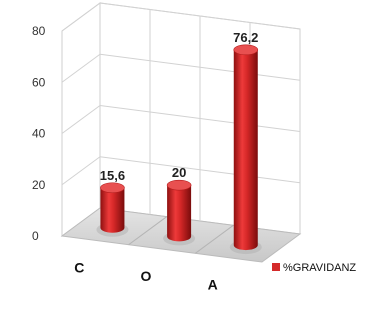 The image size is (379, 320). What do you see at coordinates (245, 37) in the screenshot?
I see `data-label: 76,2` at bounding box center [245, 37].